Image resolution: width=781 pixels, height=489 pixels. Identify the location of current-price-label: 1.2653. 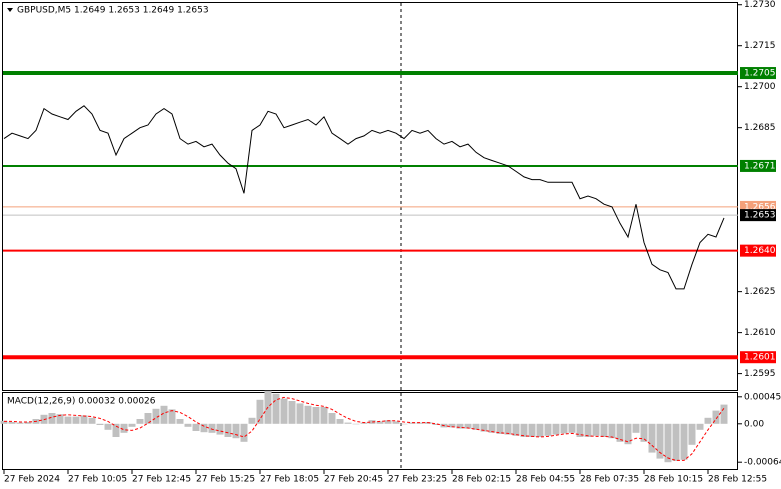
(760, 216).